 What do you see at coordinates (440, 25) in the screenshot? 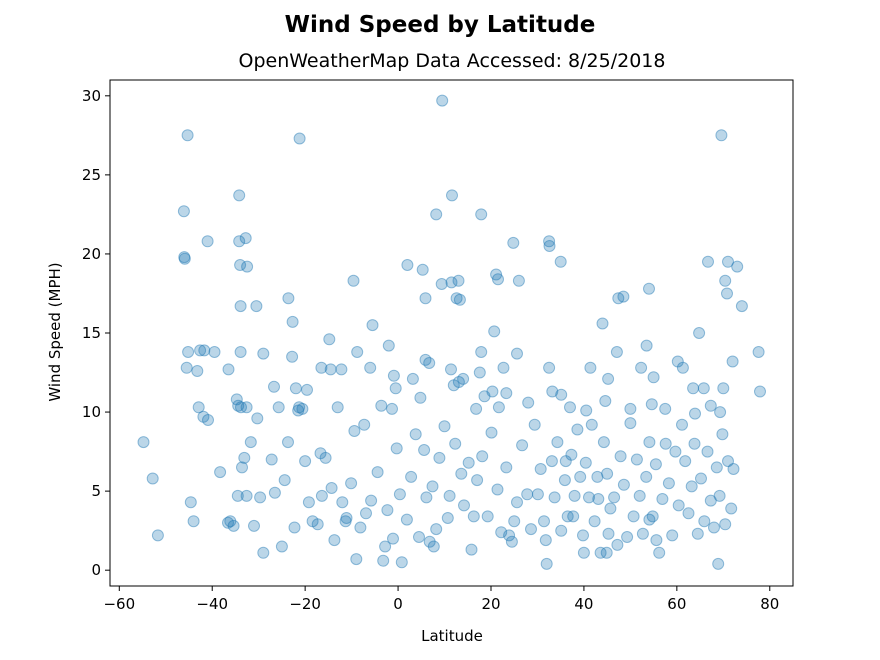
I see `chart-title: Wind Speed by Latitude` at bounding box center [440, 25].